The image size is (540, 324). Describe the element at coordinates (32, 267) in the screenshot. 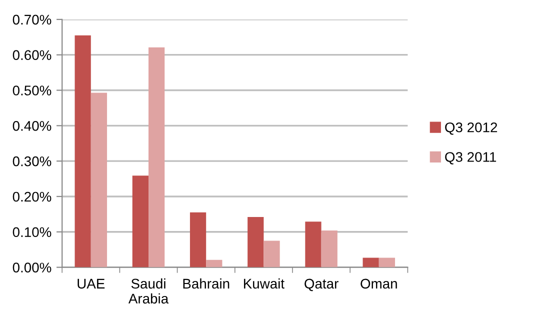

I see `y-tick-label: 0.00%` at that location.